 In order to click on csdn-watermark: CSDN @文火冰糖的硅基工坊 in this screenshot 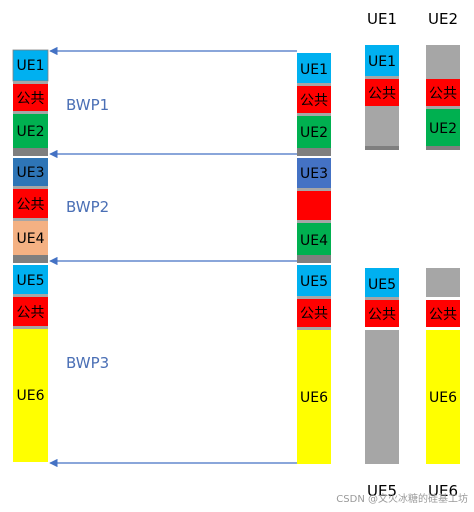, I will do `click(402, 498)`.